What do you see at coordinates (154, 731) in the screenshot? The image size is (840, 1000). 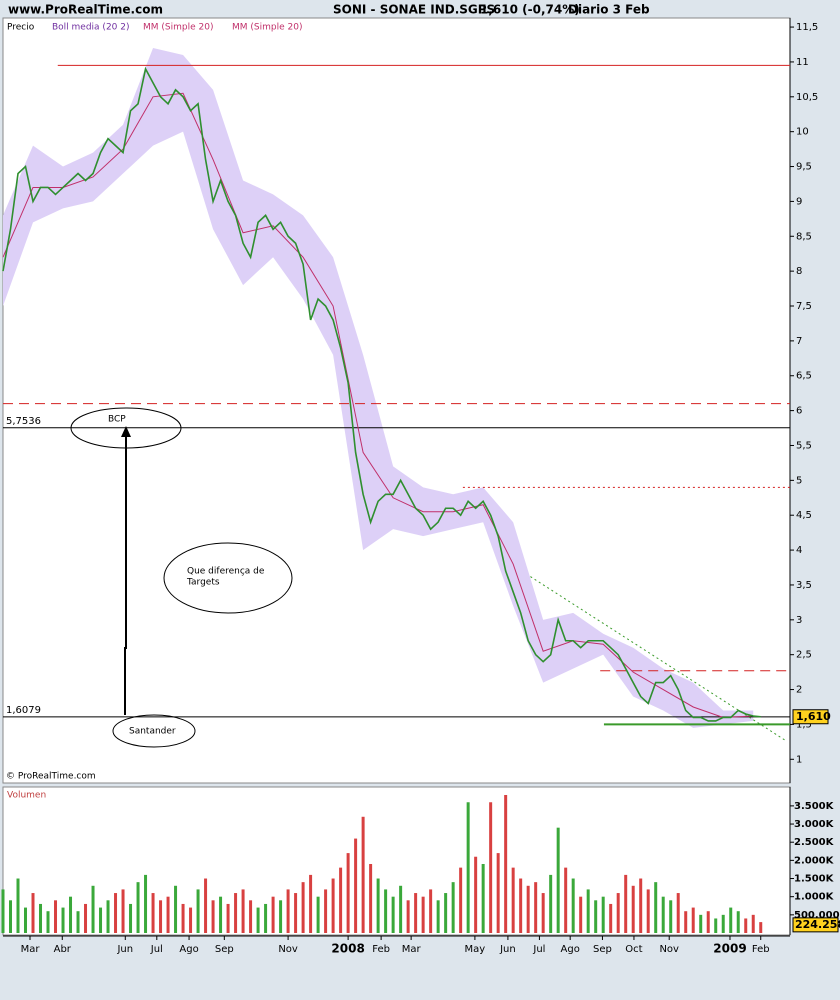 I see `annotation-ellipse` at bounding box center [154, 731].